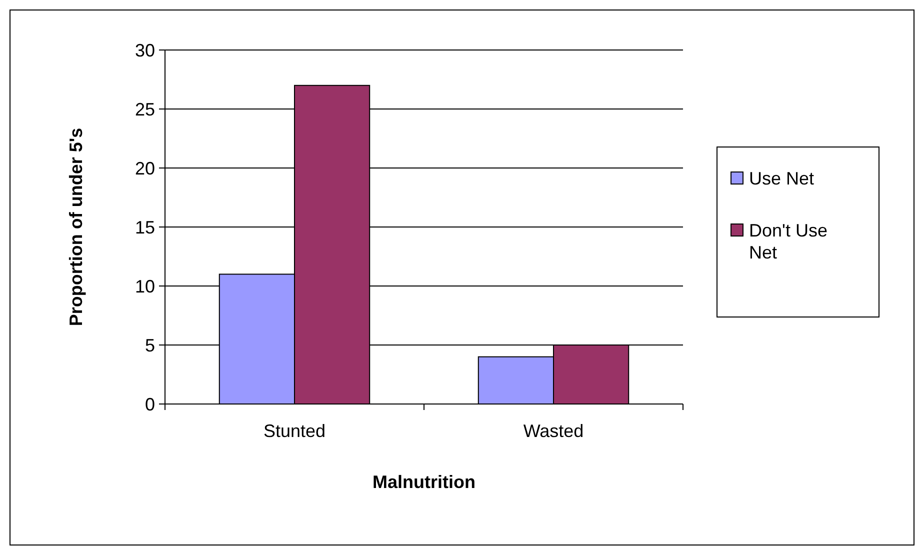 This screenshot has width=924, height=552. Describe the element at coordinates (144, 109) in the screenshot. I see `y-tick-label: 25` at that location.